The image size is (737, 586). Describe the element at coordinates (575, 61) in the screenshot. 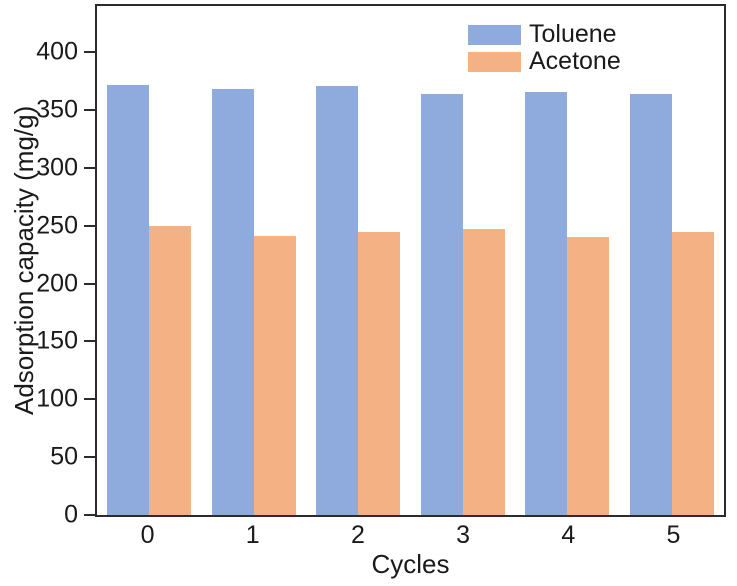

I see `legend-label-acetone: Acetone` at that location.